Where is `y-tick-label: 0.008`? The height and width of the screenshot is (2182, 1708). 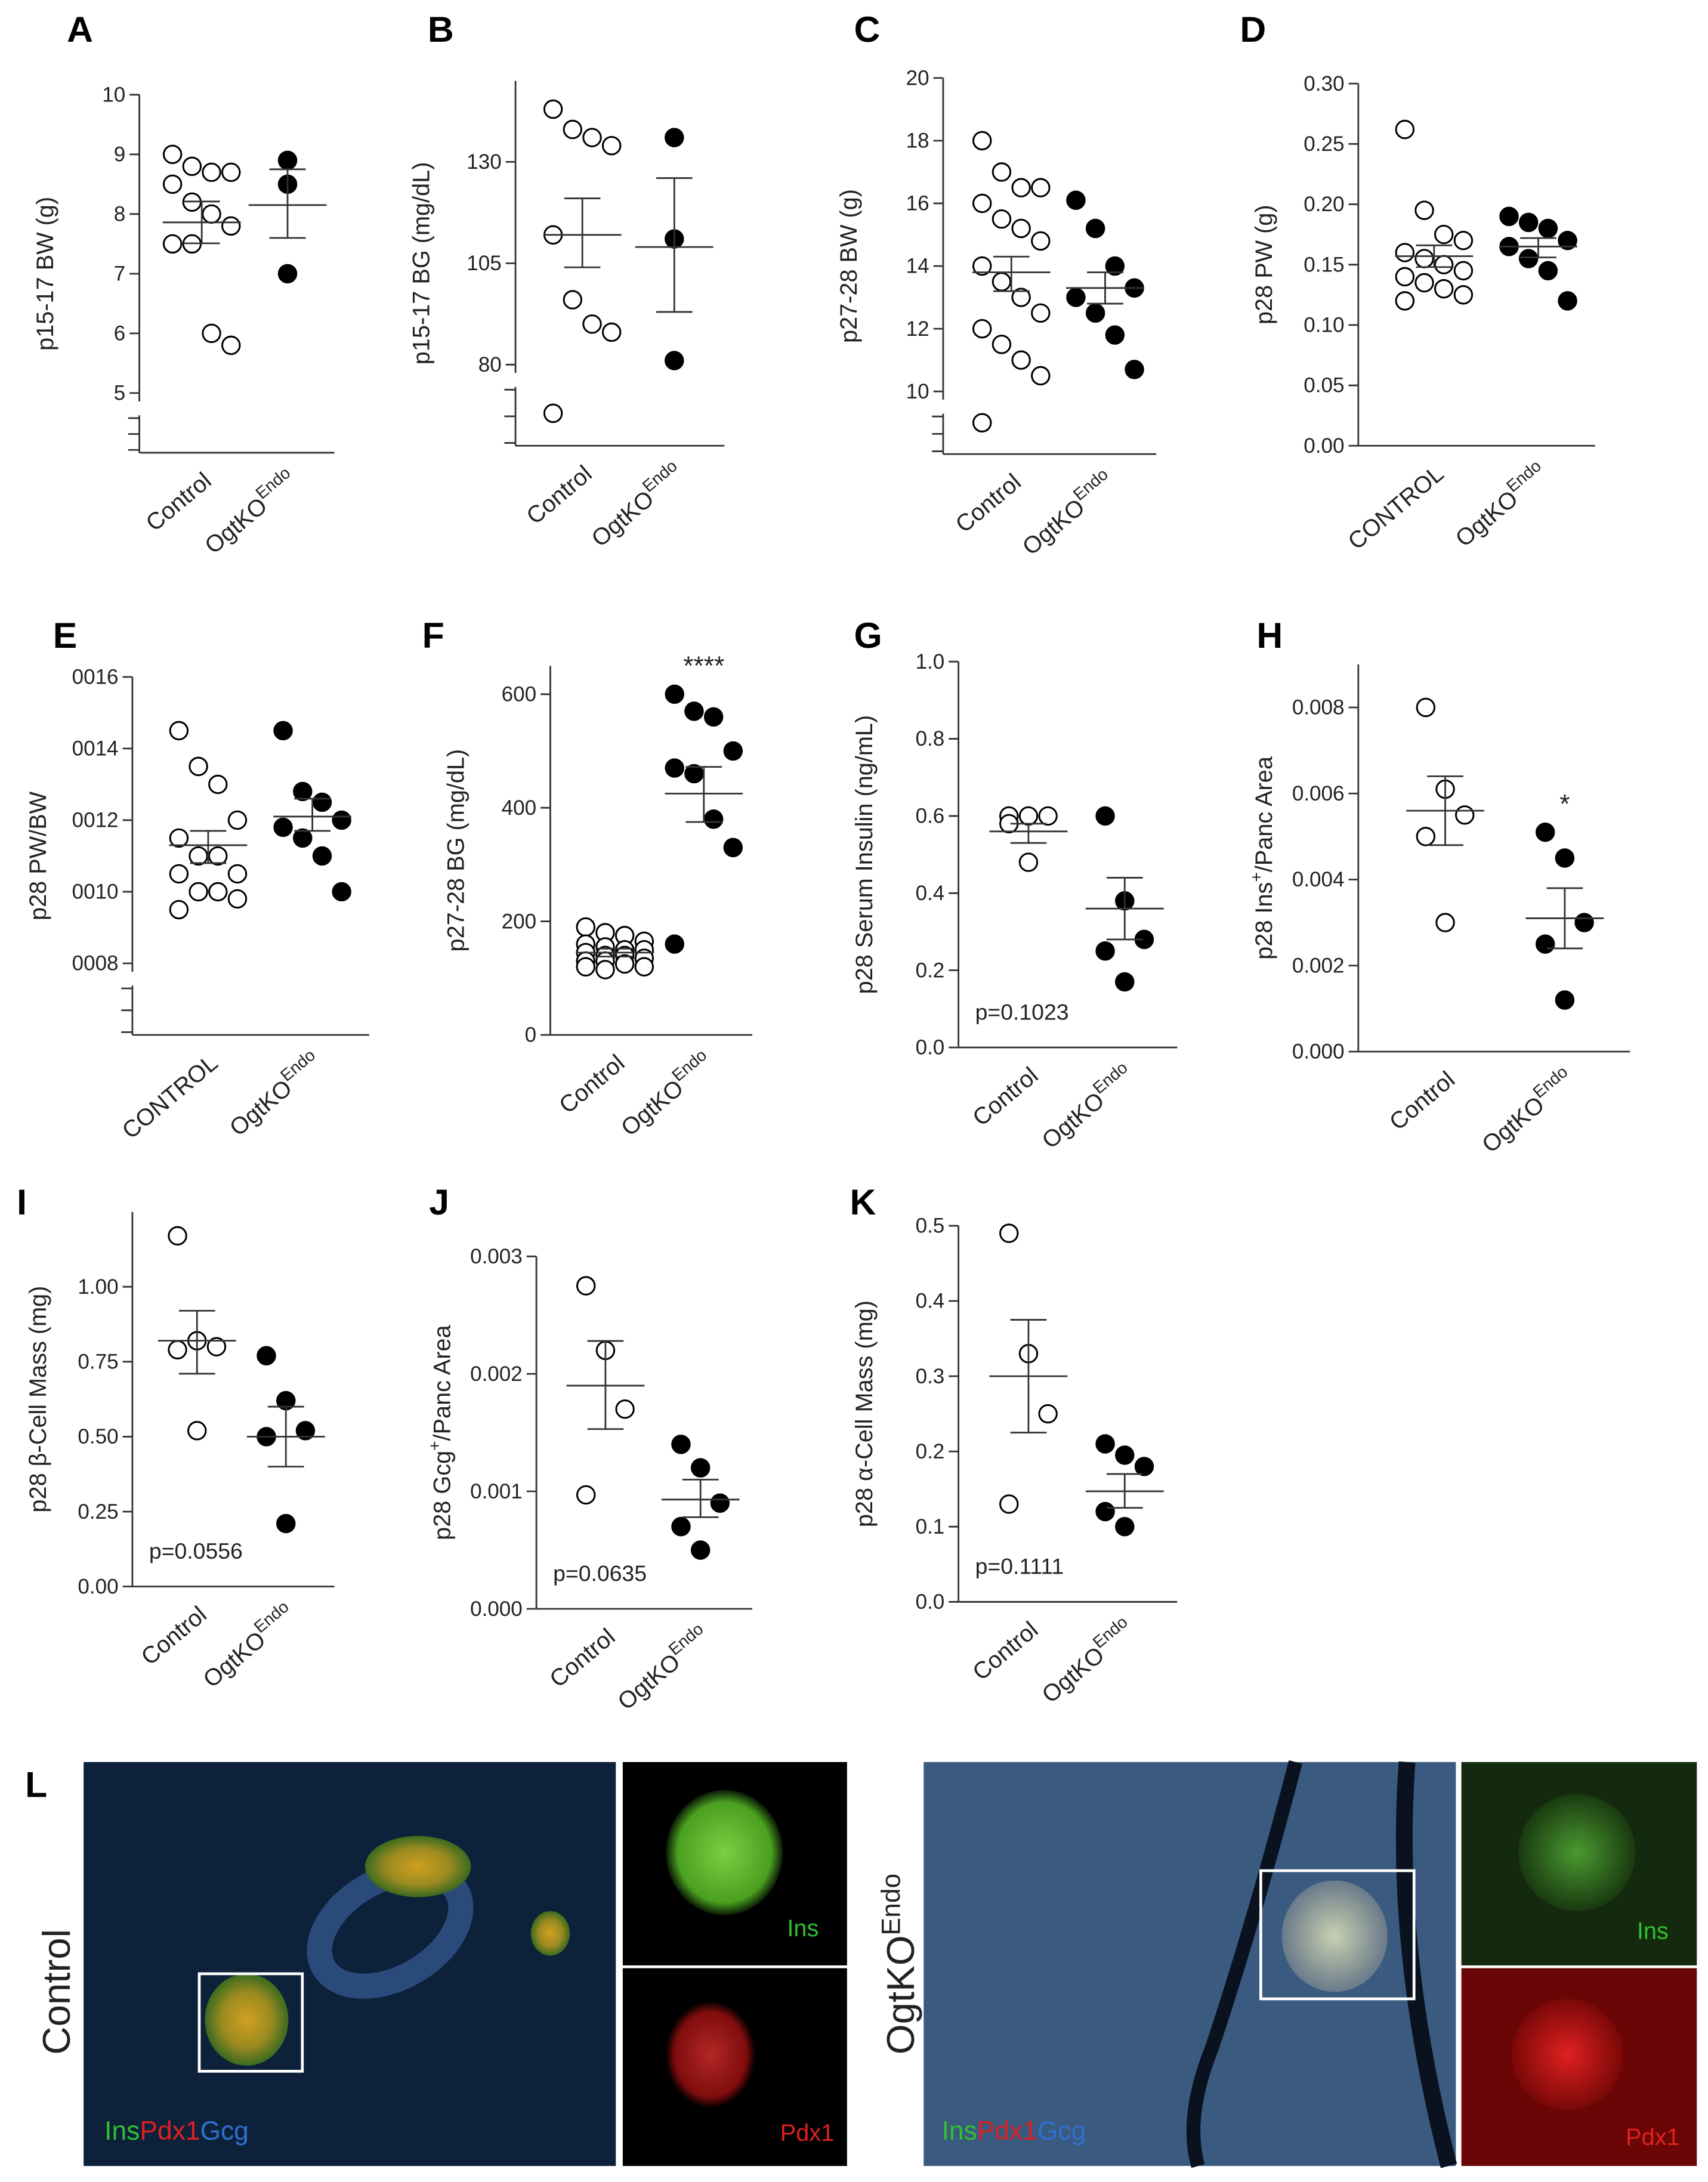 y-tick-label: 0.008 is located at coordinates (1318, 707).